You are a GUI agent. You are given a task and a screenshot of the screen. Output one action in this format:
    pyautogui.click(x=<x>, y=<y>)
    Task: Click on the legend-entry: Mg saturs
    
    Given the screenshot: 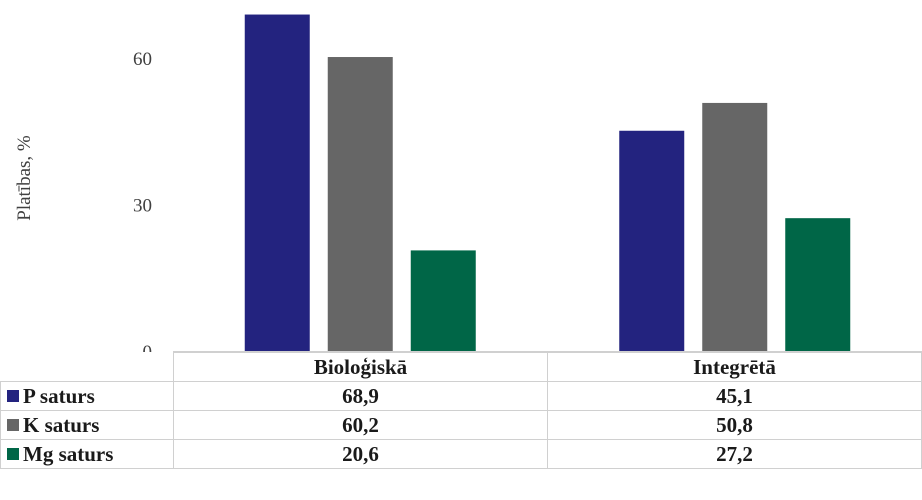 What is the action you would take?
    pyautogui.click(x=87, y=454)
    